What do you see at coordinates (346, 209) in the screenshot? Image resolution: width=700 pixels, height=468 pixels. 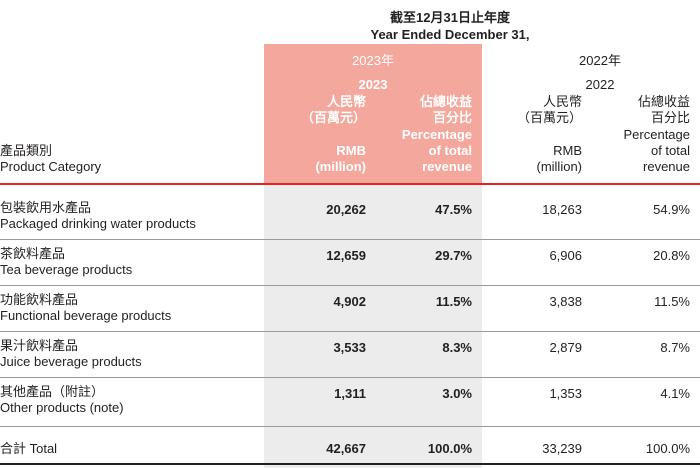 I see `rmb-2023-cell: 20,262` at bounding box center [346, 209].